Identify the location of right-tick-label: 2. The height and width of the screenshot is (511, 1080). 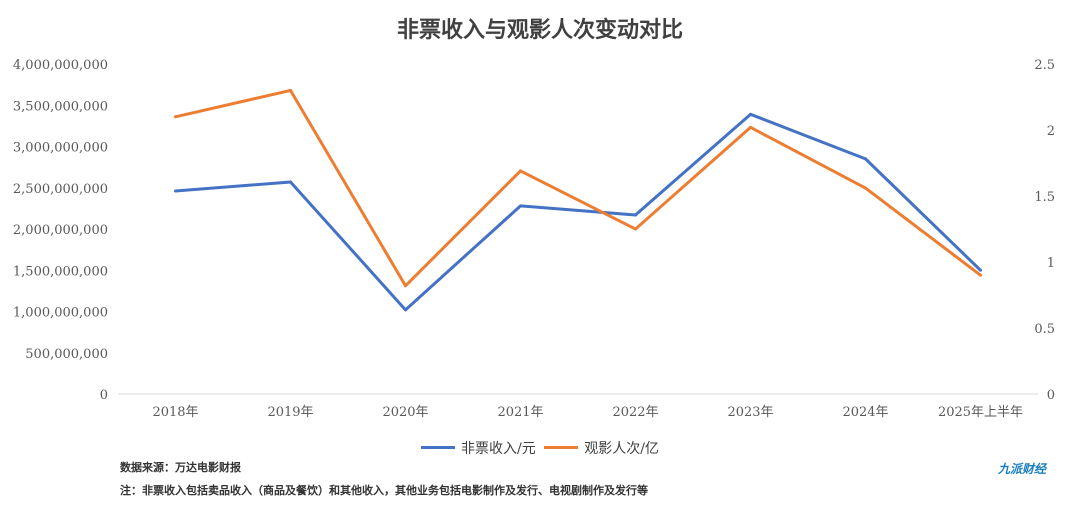
(1051, 131).